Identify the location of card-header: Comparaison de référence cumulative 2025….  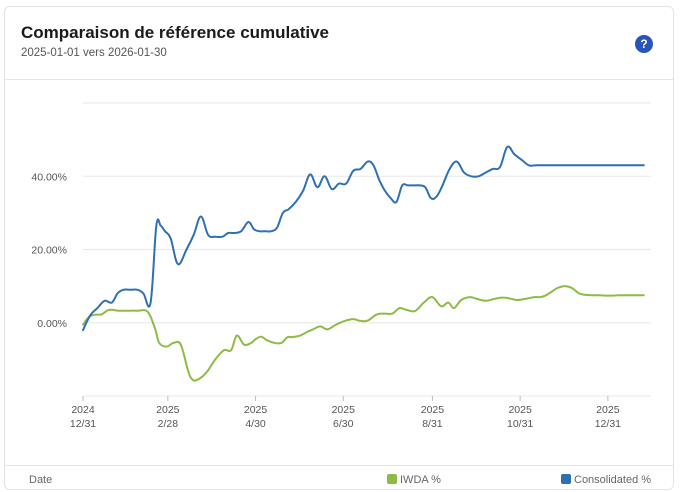
(339, 43).